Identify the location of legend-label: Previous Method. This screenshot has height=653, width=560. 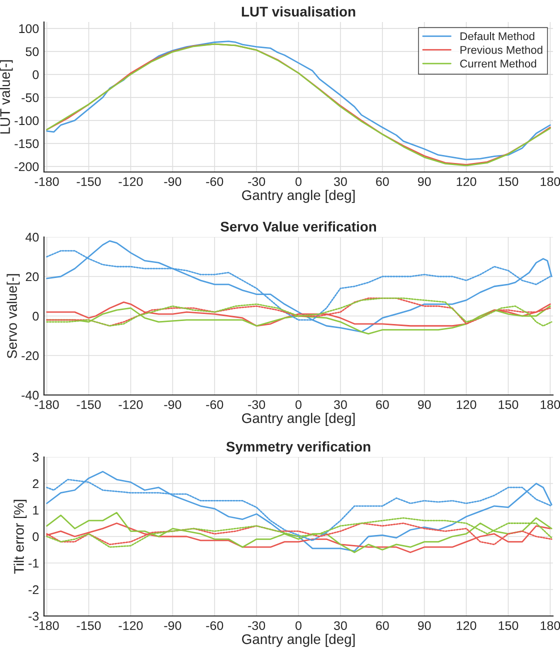
(501, 50).